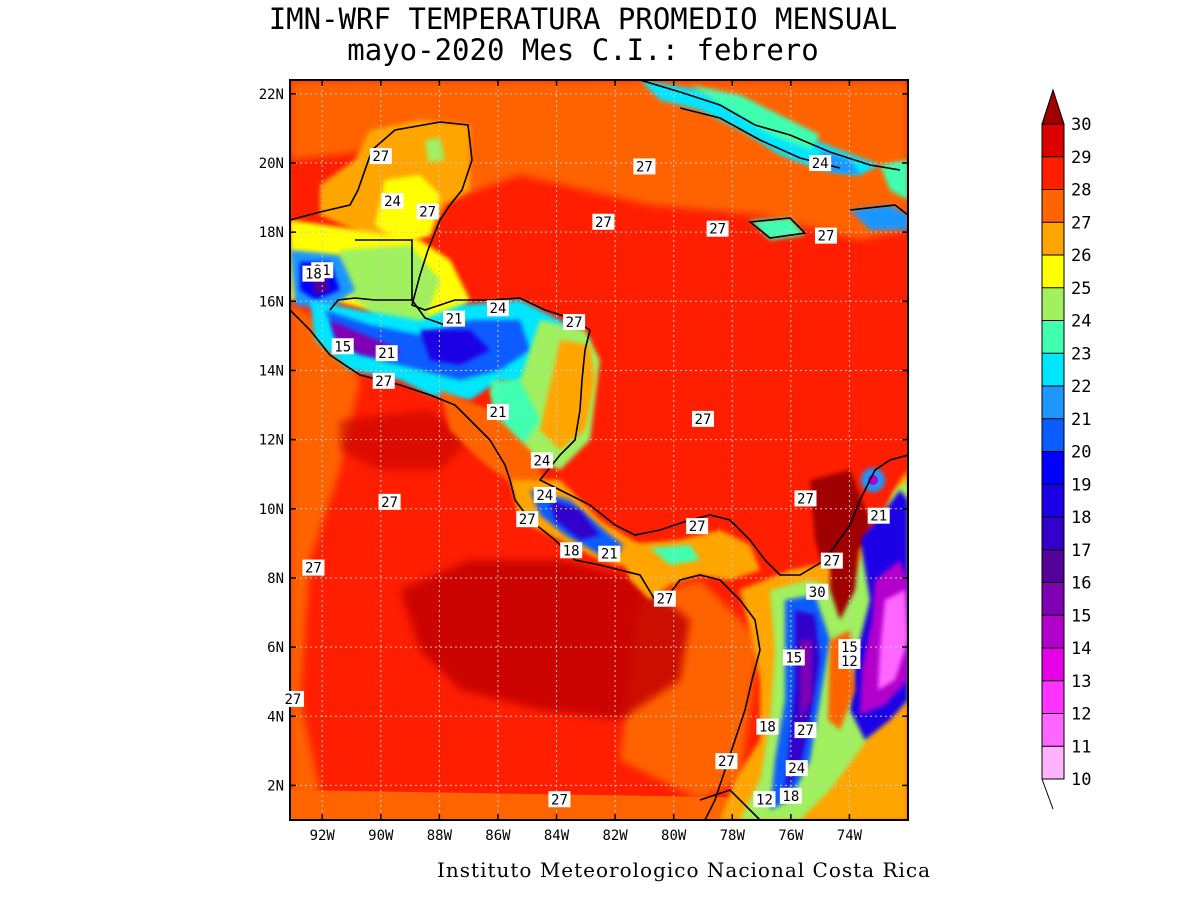  What do you see at coordinates (850, 836) in the screenshot?
I see `lon-tick-label: 74W` at bounding box center [850, 836].